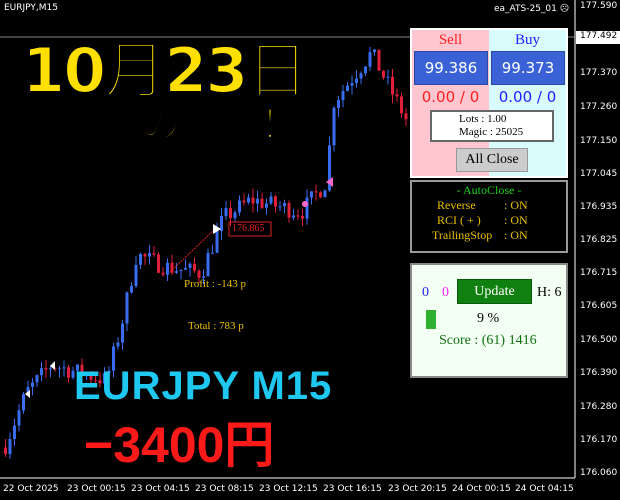 This screenshot has width=620, height=500. Describe the element at coordinates (456, 205) in the screenshot. I see `autoclose-key: Reverse` at that location.